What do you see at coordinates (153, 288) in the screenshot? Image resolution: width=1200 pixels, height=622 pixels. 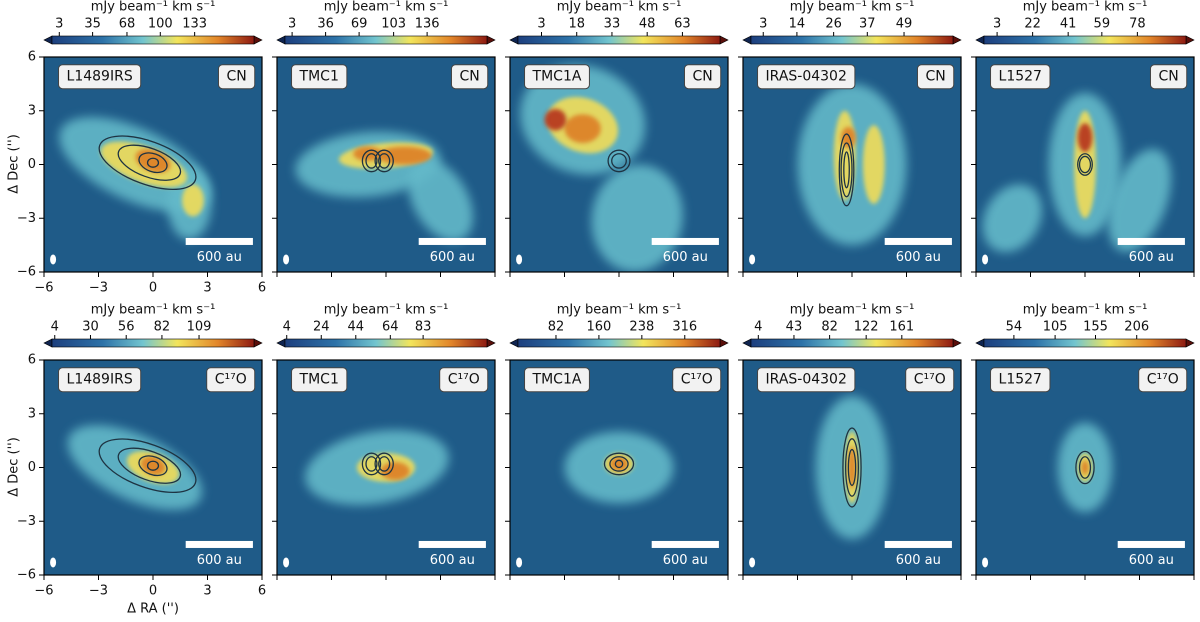 I see `x-tick-label: 0` at bounding box center [153, 288].